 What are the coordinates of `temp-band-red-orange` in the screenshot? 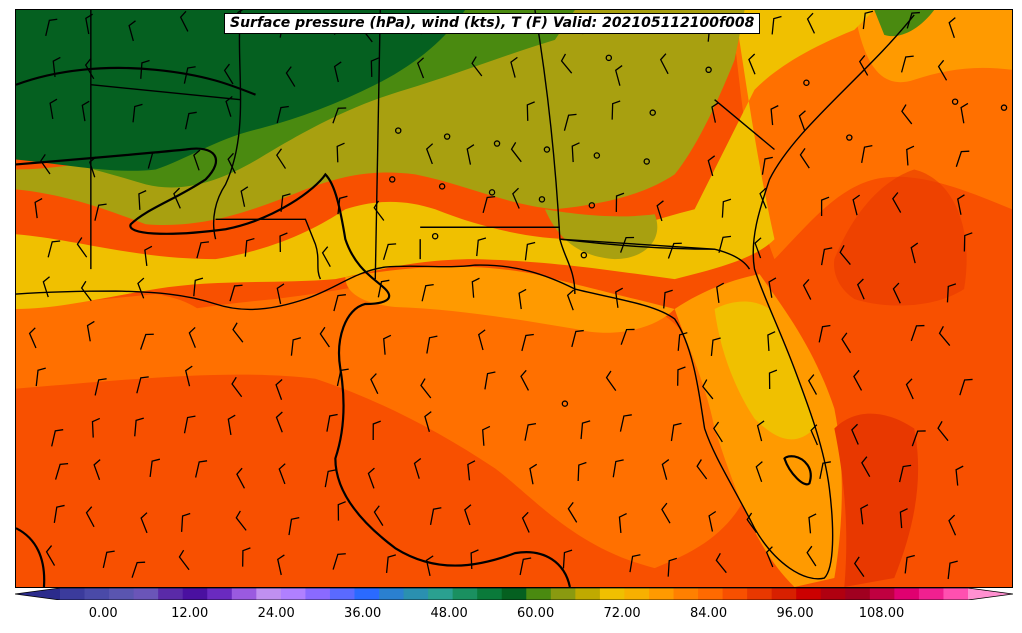 It's located at (876, 500).